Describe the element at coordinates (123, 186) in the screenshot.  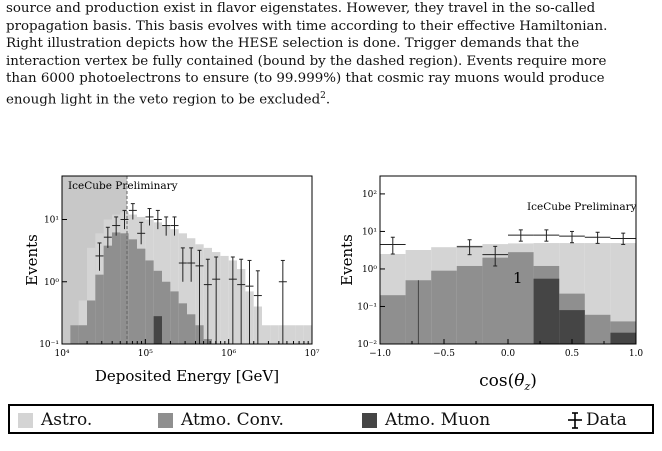
I see `energy-annotation: IceCube Preliminary` at that location.